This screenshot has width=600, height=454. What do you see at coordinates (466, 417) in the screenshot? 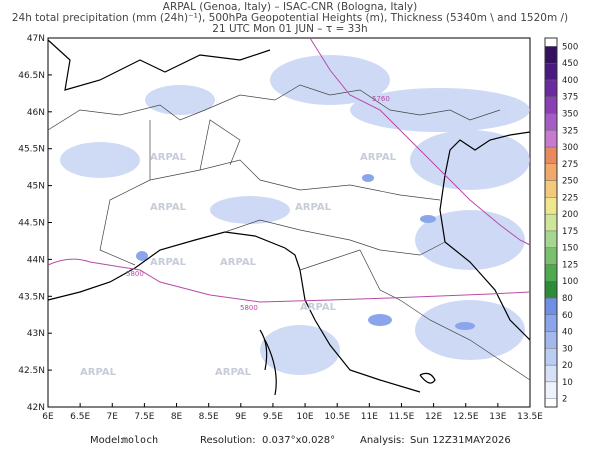
I see `lon-label: 12.5E` at bounding box center [466, 417].